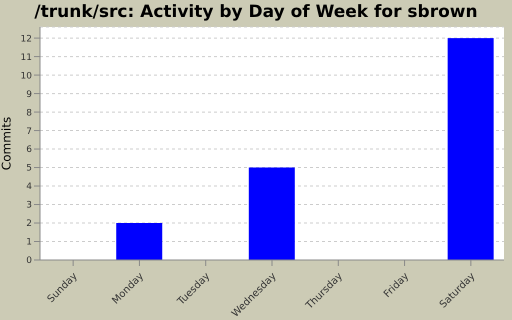 The height and width of the screenshot is (320, 512). I want to click on y-tick-label: 5, so click(29, 169).